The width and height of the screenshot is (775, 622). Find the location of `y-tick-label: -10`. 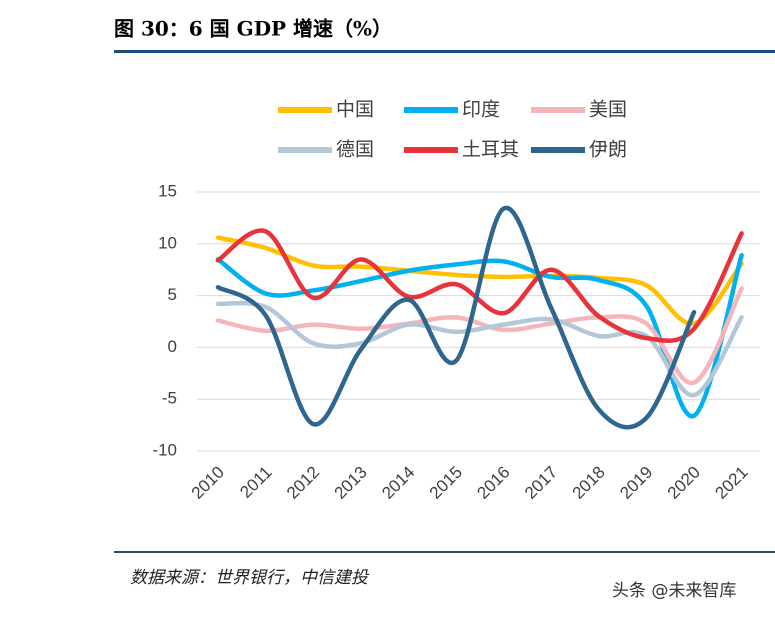

y-tick-label: -10 is located at coordinates (164, 449).